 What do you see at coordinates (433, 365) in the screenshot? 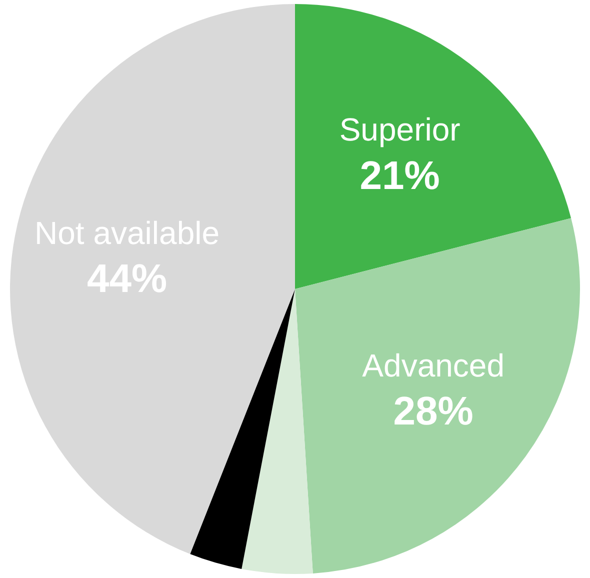
I see `slice-label: Advanced` at bounding box center [433, 365].